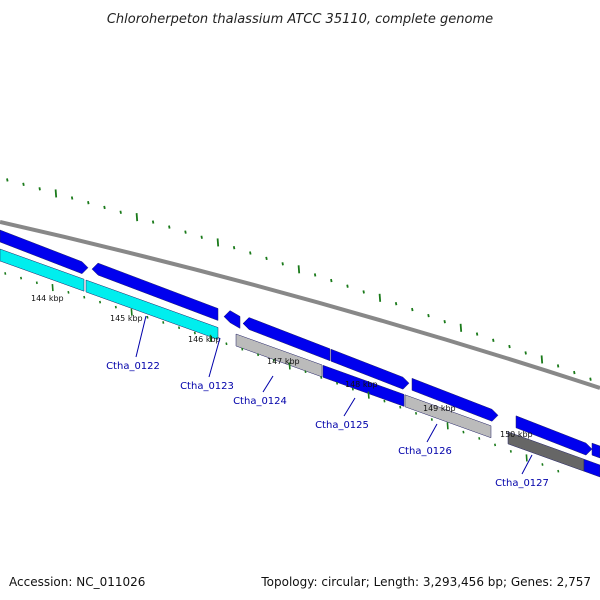 Image resolution: width=600 pixels, height=600 pixels. What do you see at coordinates (439, 408) in the screenshot?
I see `kbp-label-149: 149 kbp` at bounding box center [439, 408].